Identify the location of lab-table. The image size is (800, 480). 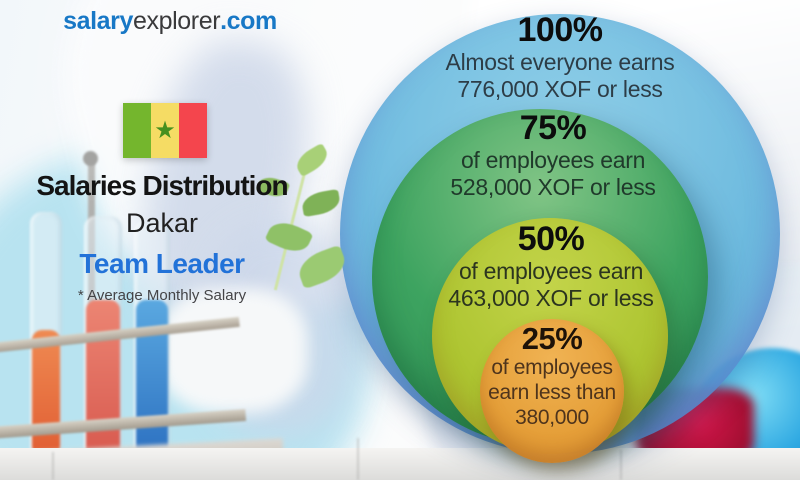
(400, 464).